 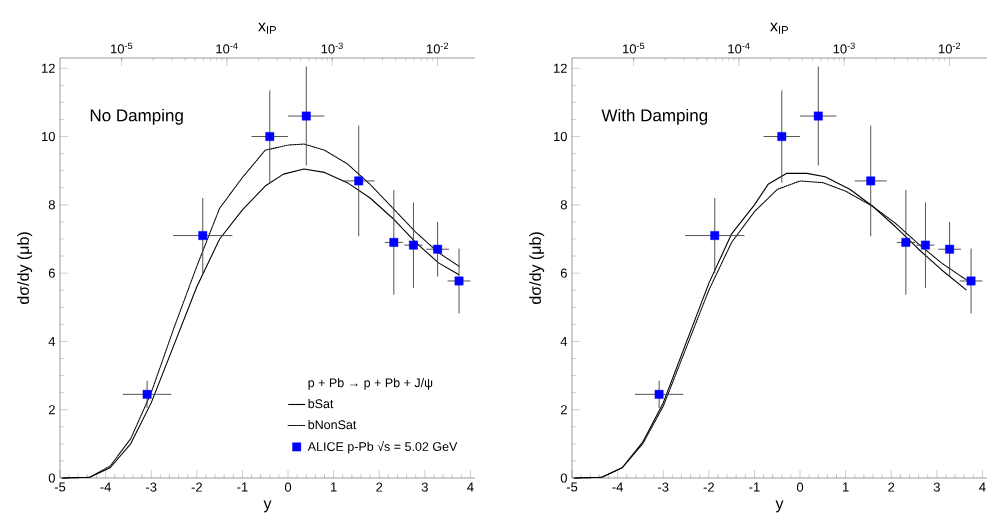 I want to click on annotation: No Damping, so click(x=136, y=116).